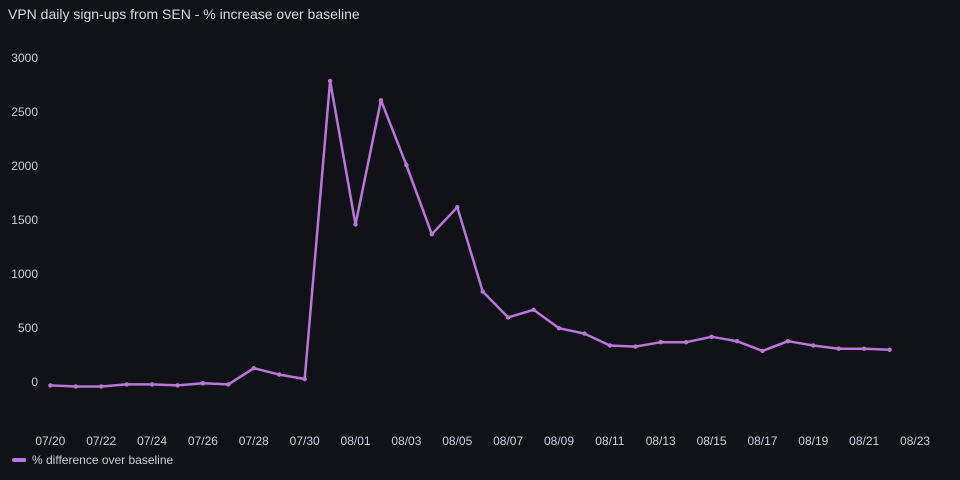 The width and height of the screenshot is (960, 480). I want to click on legend-label: % difference over baseline, so click(103, 460).